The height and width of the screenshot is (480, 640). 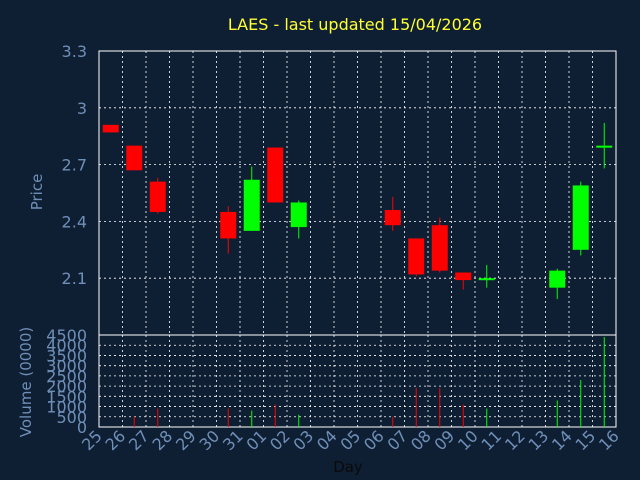 What do you see at coordinates (37, 192) in the screenshot?
I see `price-axis-label: Price` at bounding box center [37, 192].